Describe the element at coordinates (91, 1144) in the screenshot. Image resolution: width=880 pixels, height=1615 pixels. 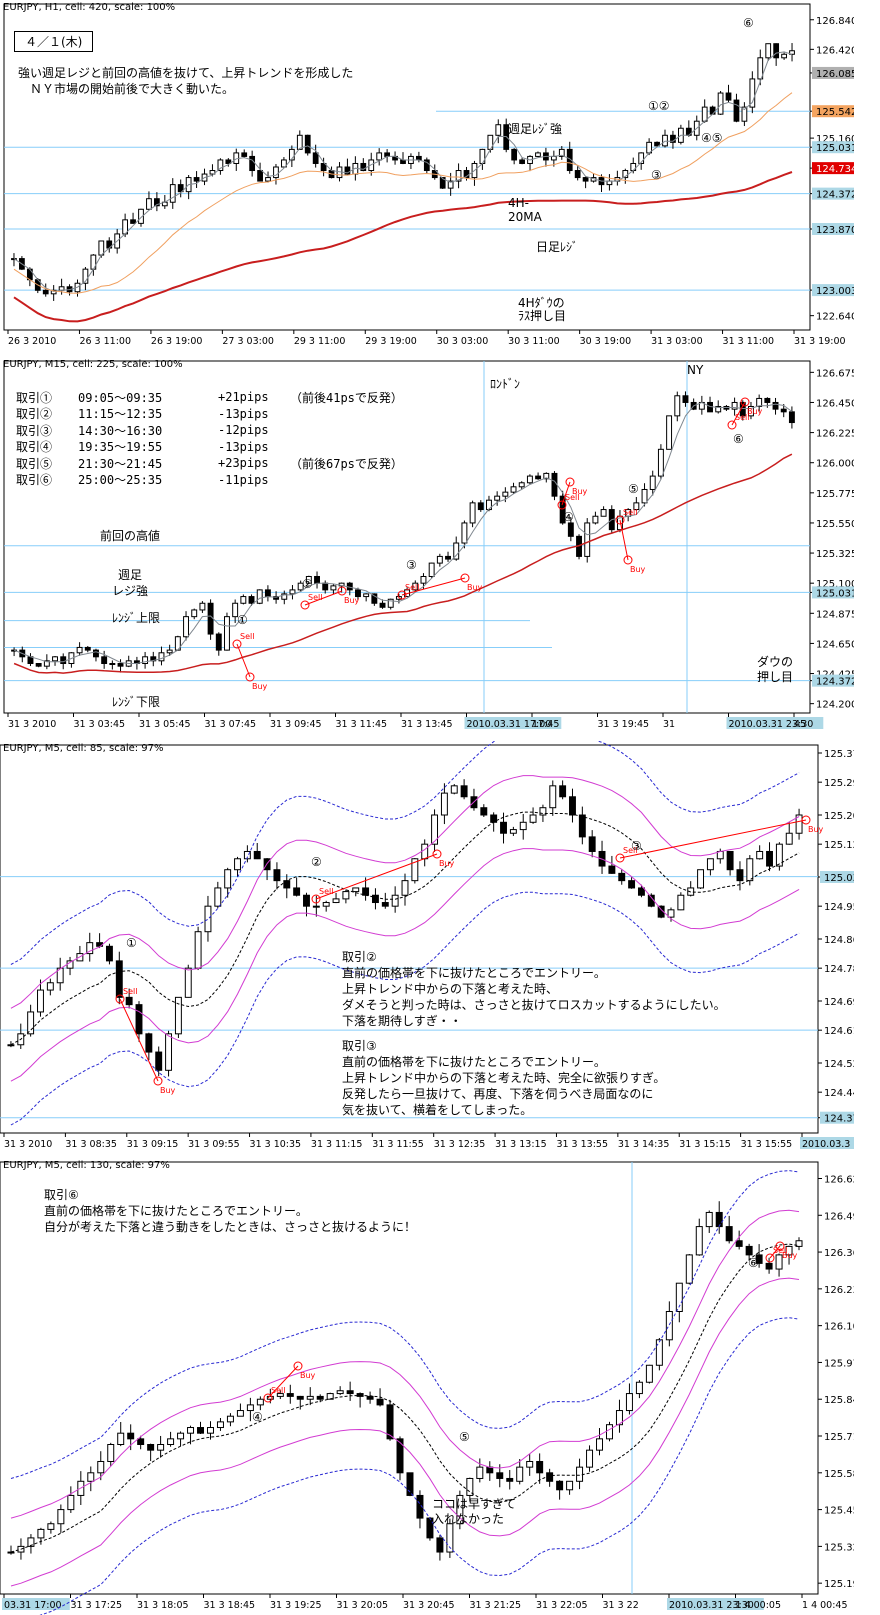
I see `x-tick-label: 31 3 08:35` at that location.